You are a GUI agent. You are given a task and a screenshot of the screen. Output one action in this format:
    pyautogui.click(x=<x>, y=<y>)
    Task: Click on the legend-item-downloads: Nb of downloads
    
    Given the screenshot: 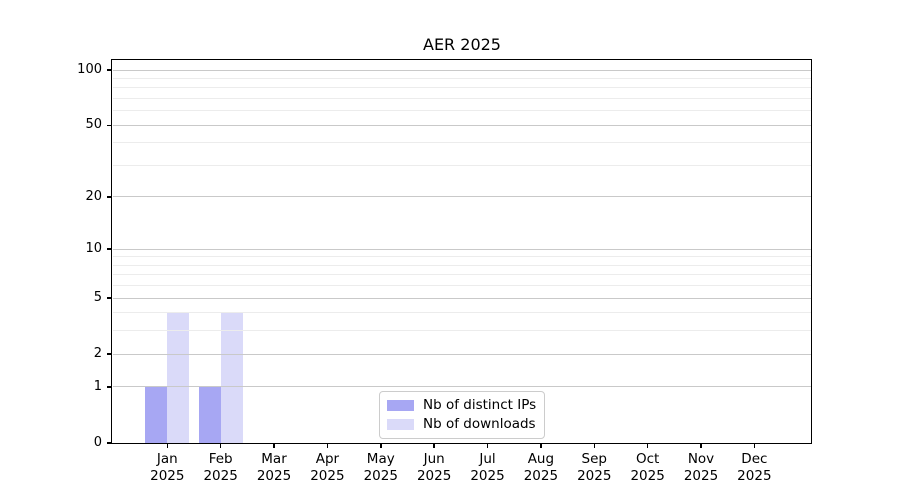 What is the action you would take?
    pyautogui.click(x=461, y=424)
    